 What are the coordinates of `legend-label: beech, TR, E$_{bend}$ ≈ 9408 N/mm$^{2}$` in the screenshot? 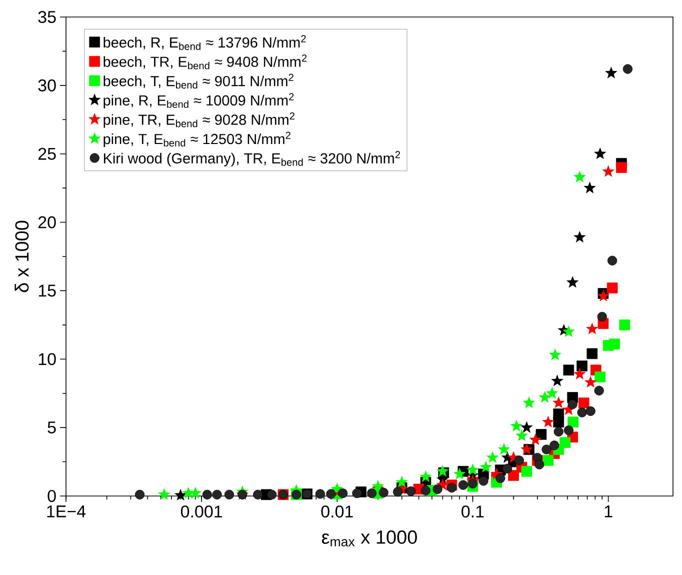 It's located at (205, 62).